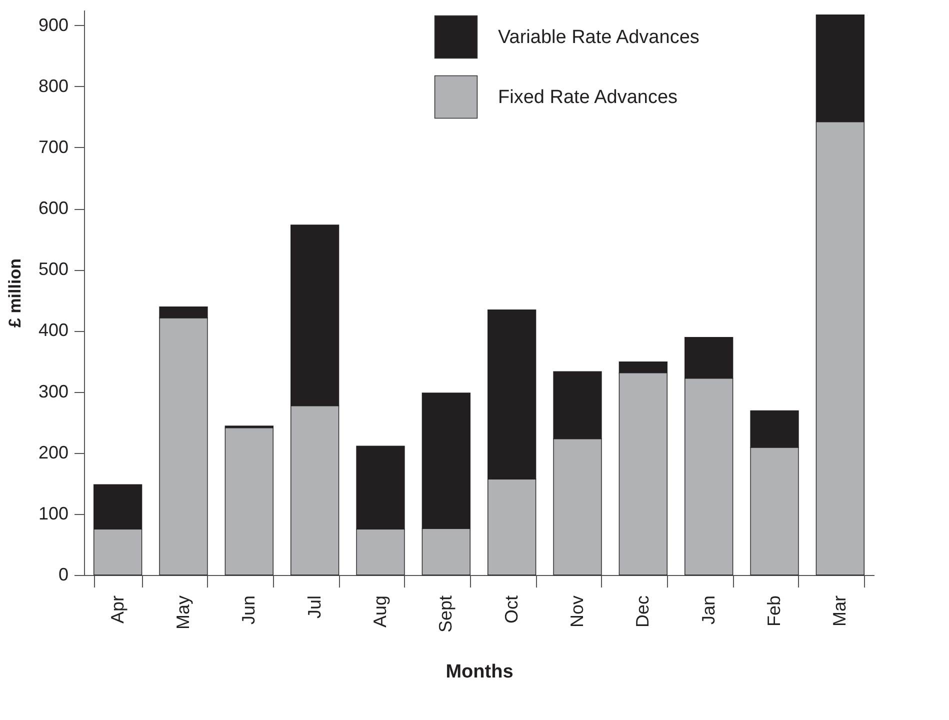 Image resolution: width=949 pixels, height=720 pixels. Describe the element at coordinates (53, 24) in the screenshot. I see `y-tick-label: 900` at that location.